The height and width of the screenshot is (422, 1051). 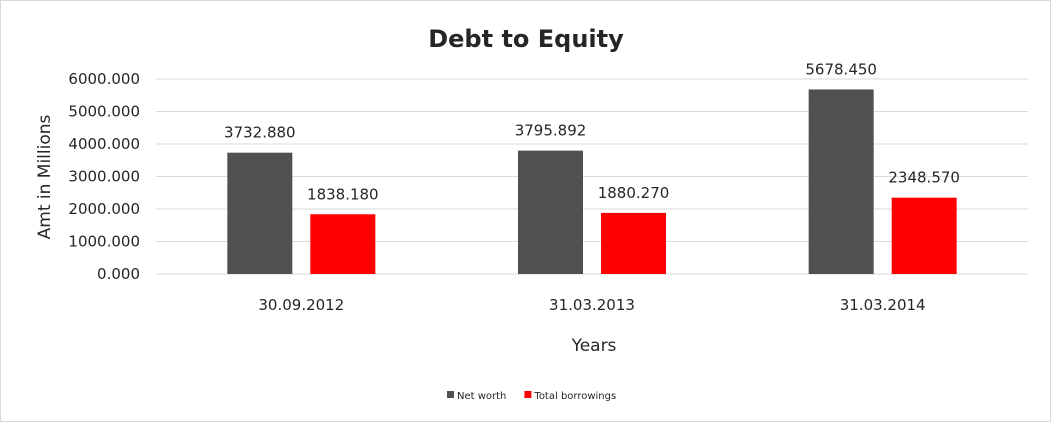 I want to click on legend: Net worth Total borrowings, so click(x=531, y=396).